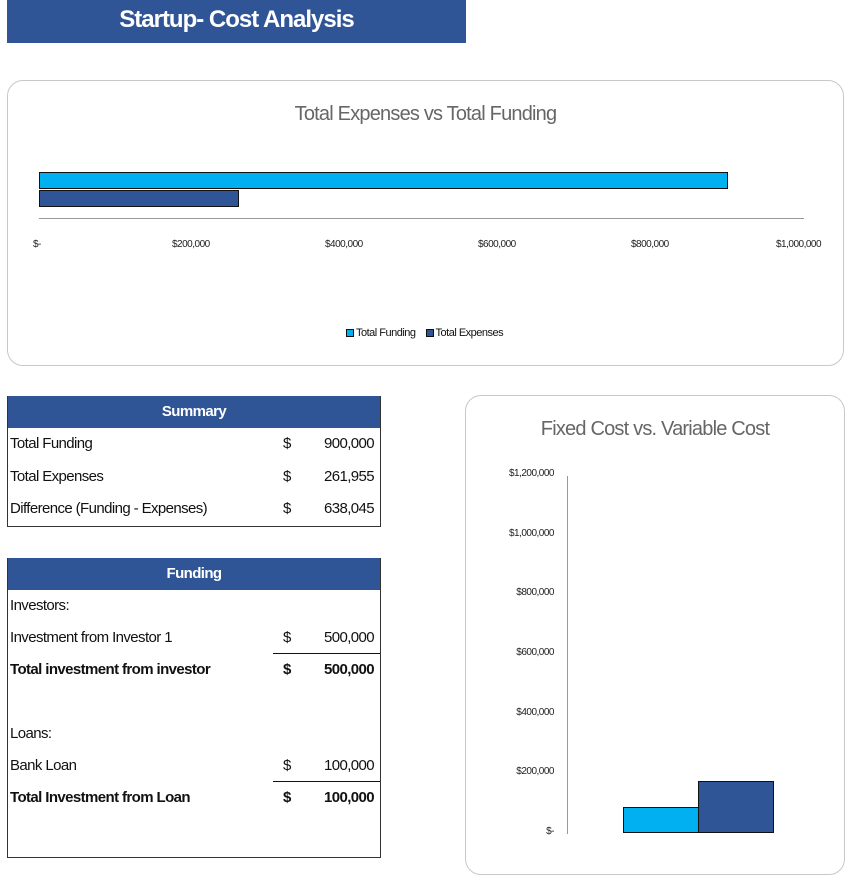 This screenshot has height=875, width=850. I want to click on bar-fixed-cost, so click(661, 820).